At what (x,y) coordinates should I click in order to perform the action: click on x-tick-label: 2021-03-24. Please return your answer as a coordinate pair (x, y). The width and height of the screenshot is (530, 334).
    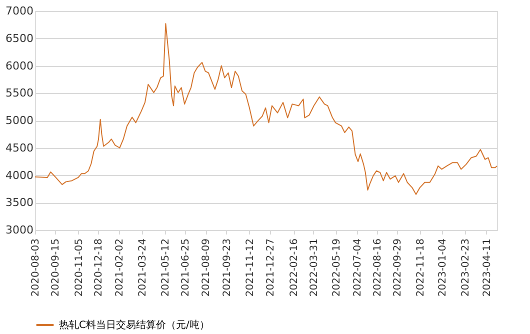
    Looking at the image, I should click on (143, 267).